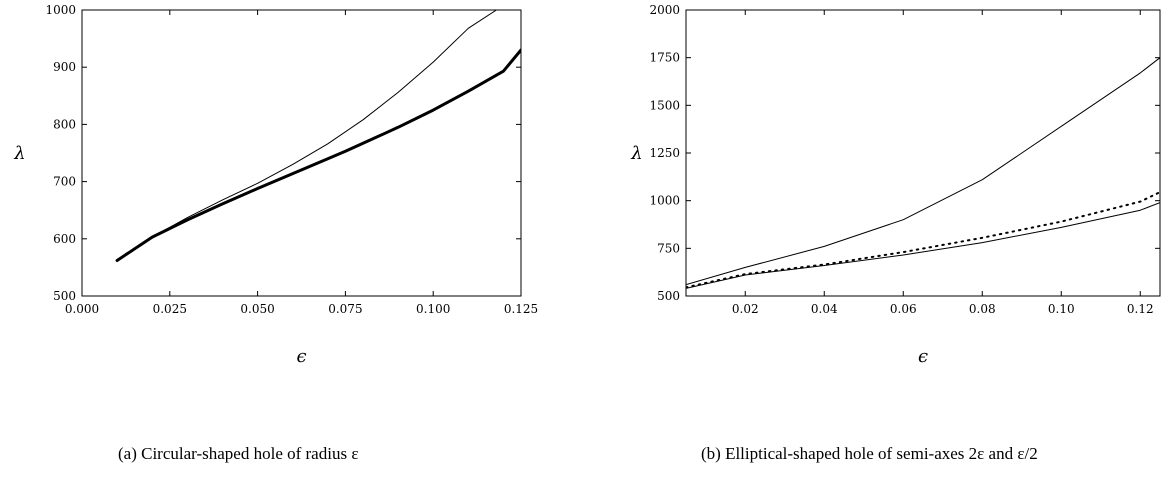 The height and width of the screenshot is (479, 1171). Describe the element at coordinates (433, 309) in the screenshot. I see `x-tick-label: 0.100` at that location.